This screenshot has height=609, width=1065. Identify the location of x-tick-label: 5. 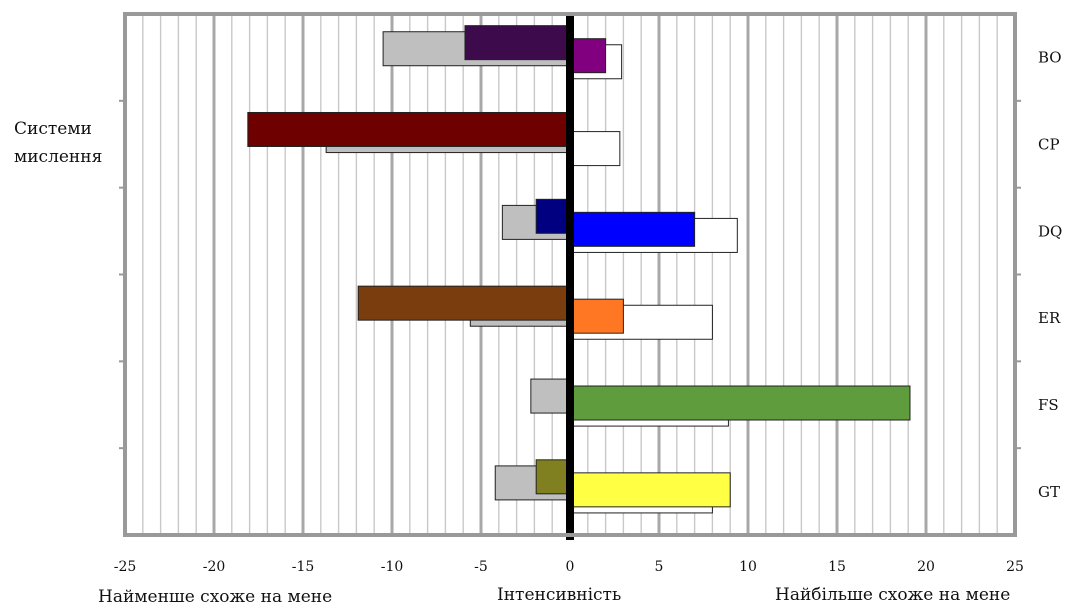
(659, 567).